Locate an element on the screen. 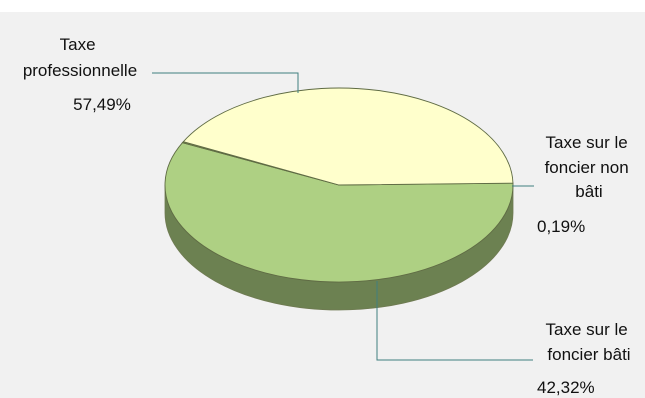 This screenshot has height=398, width=645. leader-line-taxe-sur-le-foncier-bati is located at coordinates (454, 321).